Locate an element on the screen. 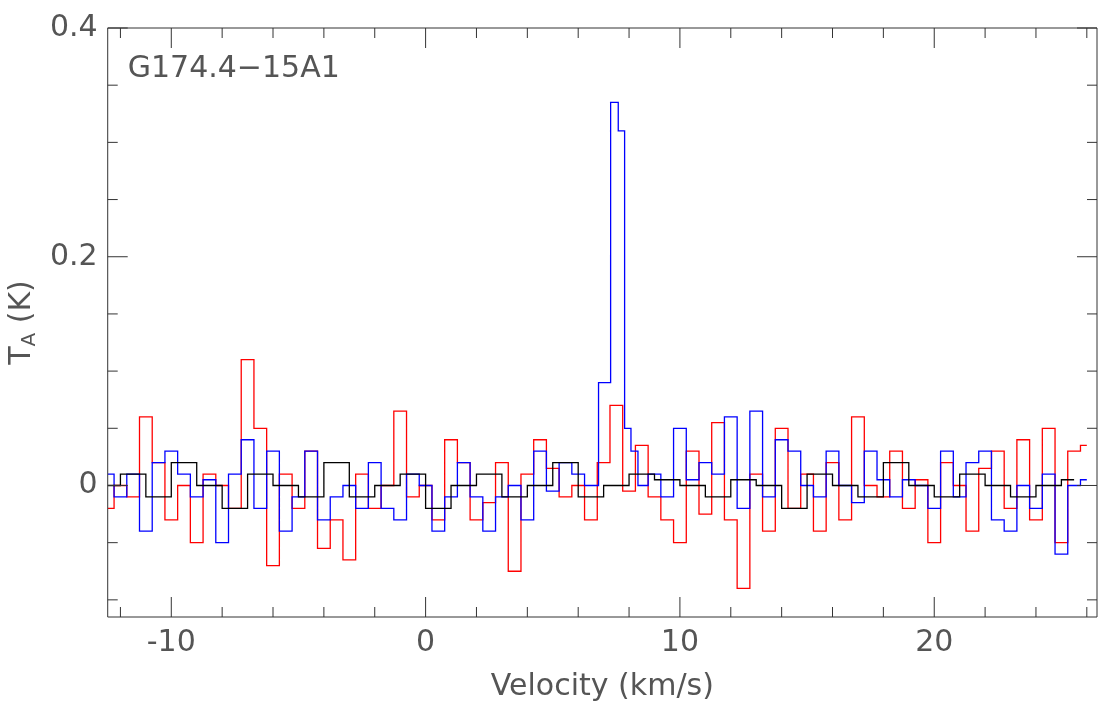 The image size is (1098, 705). x-axis-title: Velocity (km/s) is located at coordinates (602, 684).